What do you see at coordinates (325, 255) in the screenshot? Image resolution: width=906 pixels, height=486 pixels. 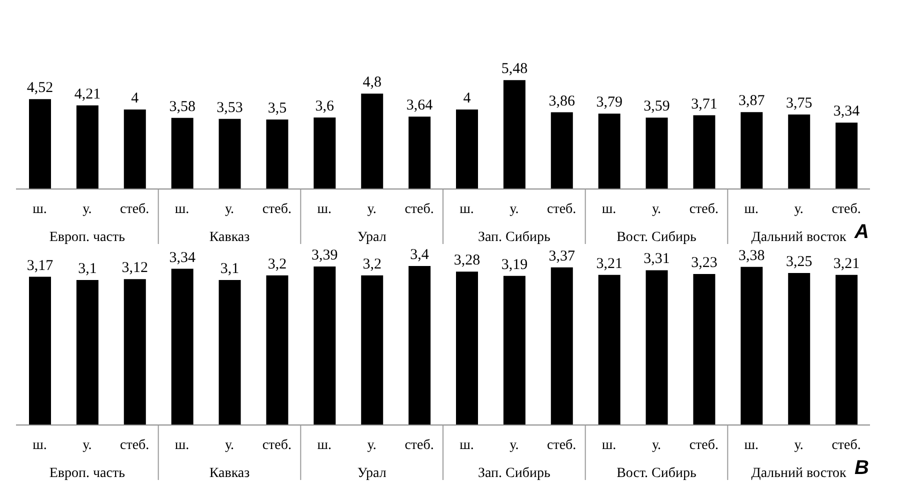 I see `data-label: 3,39` at bounding box center [325, 255].